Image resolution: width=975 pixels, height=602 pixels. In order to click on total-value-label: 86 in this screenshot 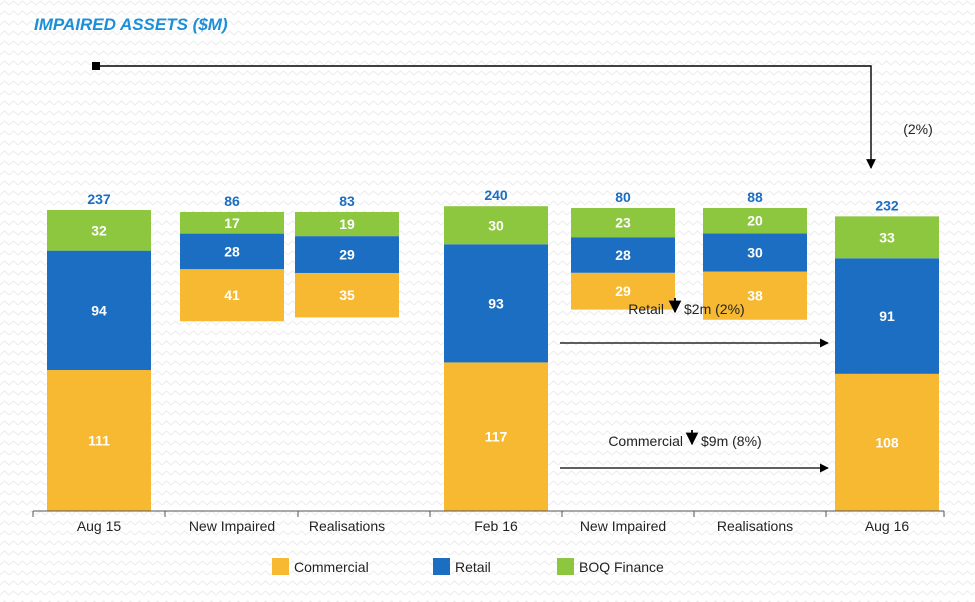, I will do `click(232, 201)`.